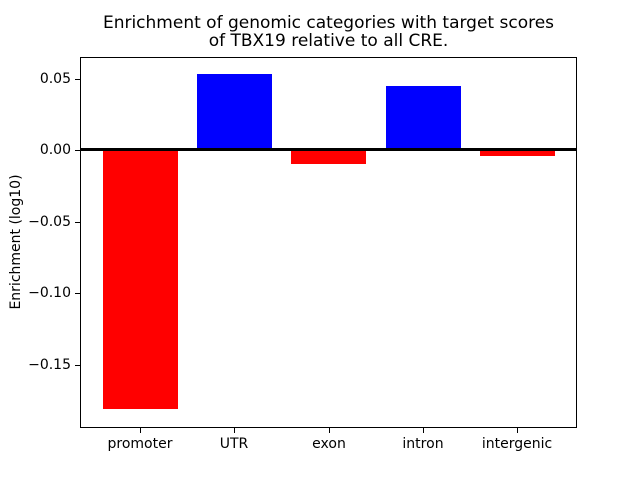 This screenshot has height=480, width=640. I want to click on x-tick-label-intron: intron, so click(423, 444).